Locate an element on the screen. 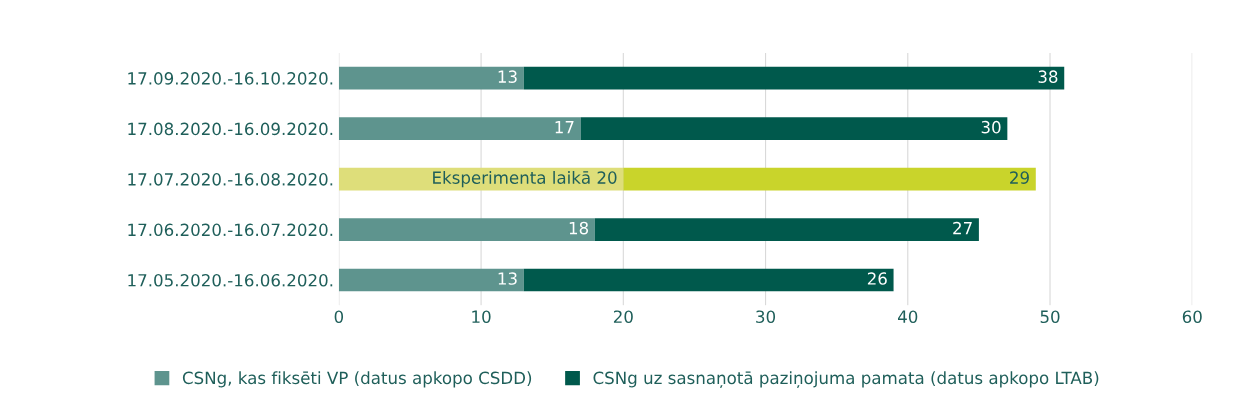 The image size is (1255, 407). data-label: 17 is located at coordinates (564, 127).